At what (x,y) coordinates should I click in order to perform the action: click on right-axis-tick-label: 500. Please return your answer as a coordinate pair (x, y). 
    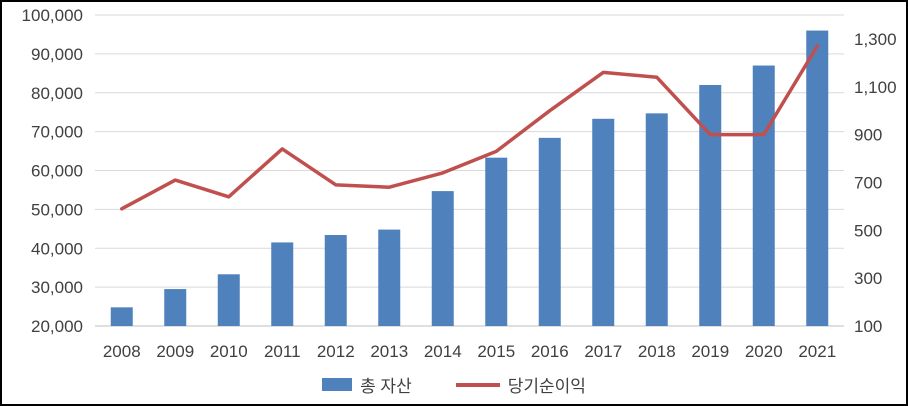
    Looking at the image, I should click on (868, 230).